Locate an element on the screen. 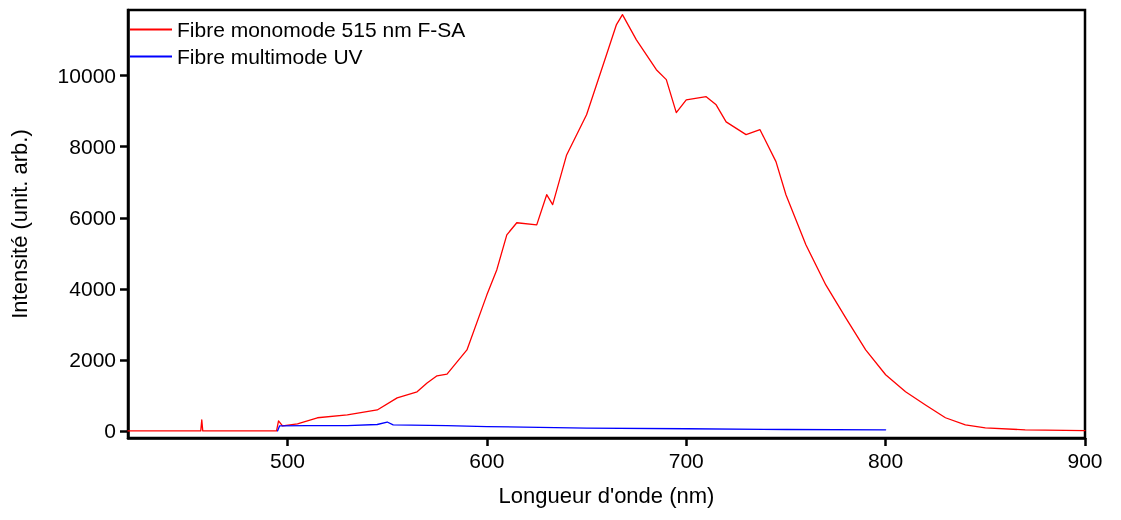 The height and width of the screenshot is (520, 1121). legend-label: Fibre multimode UV is located at coordinates (270, 56).